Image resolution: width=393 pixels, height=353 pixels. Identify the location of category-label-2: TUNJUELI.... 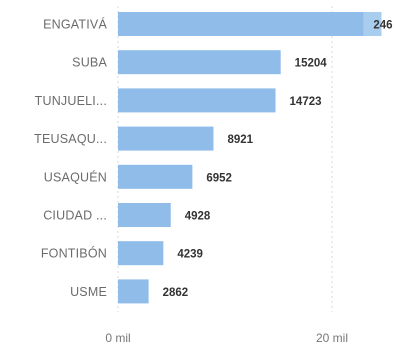
(71, 101).